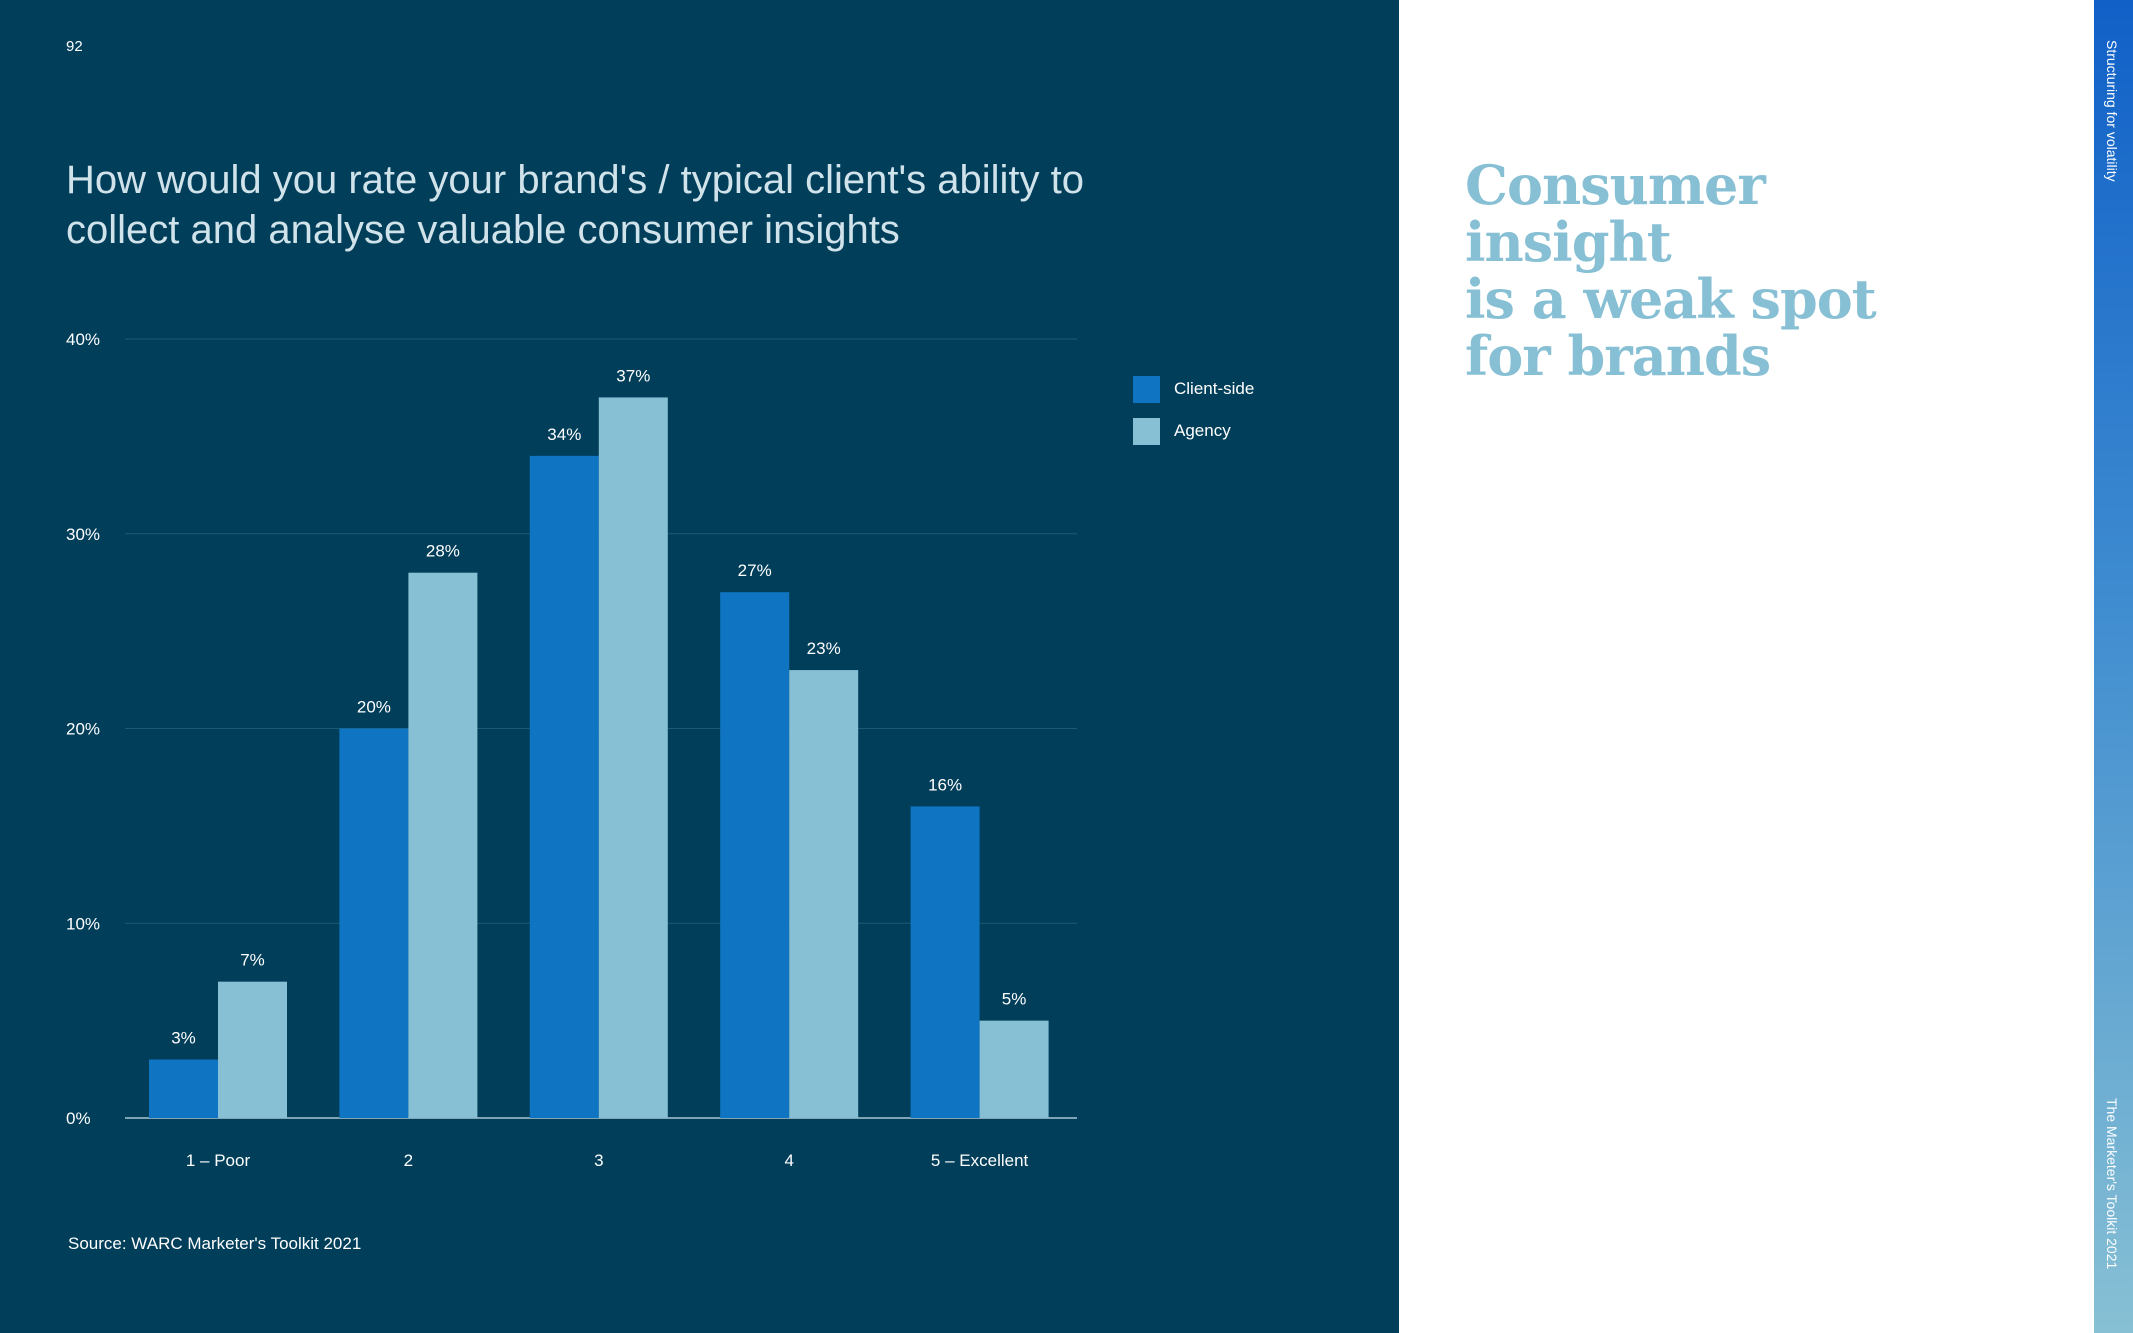 Image resolution: width=2133 pixels, height=1333 pixels. What do you see at coordinates (1014, 999) in the screenshot?
I see `data-label: 5%` at bounding box center [1014, 999].